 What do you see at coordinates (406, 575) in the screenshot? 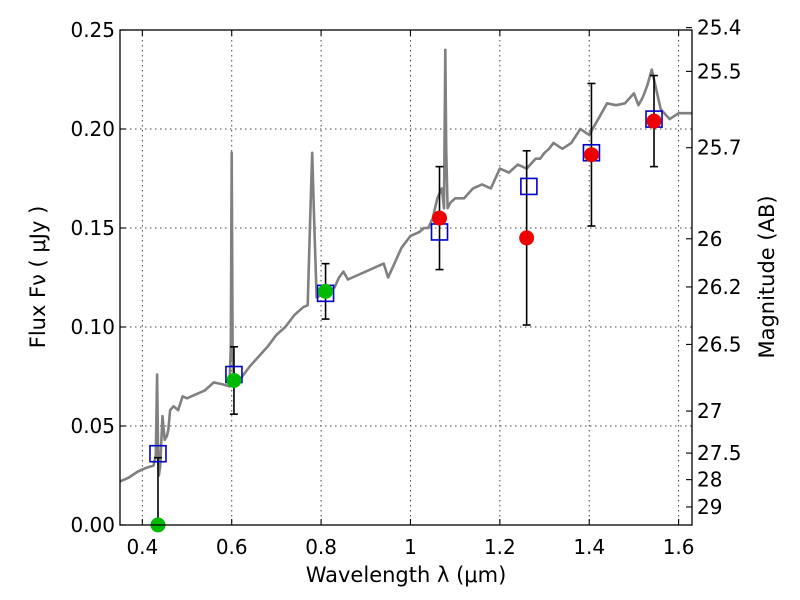
I see `x-axis-label: Wavelength λ (μm)` at bounding box center [406, 575].